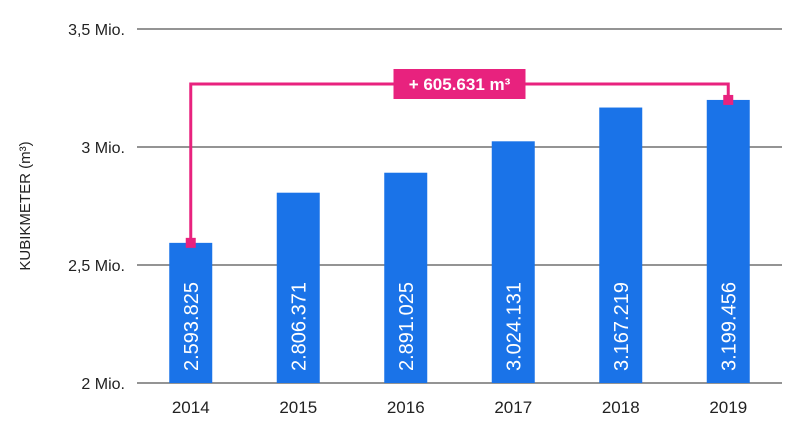 This screenshot has height=436, width=805. What do you see at coordinates (622, 326) in the screenshot?
I see `bar-value-label: 3.167.219` at bounding box center [622, 326].